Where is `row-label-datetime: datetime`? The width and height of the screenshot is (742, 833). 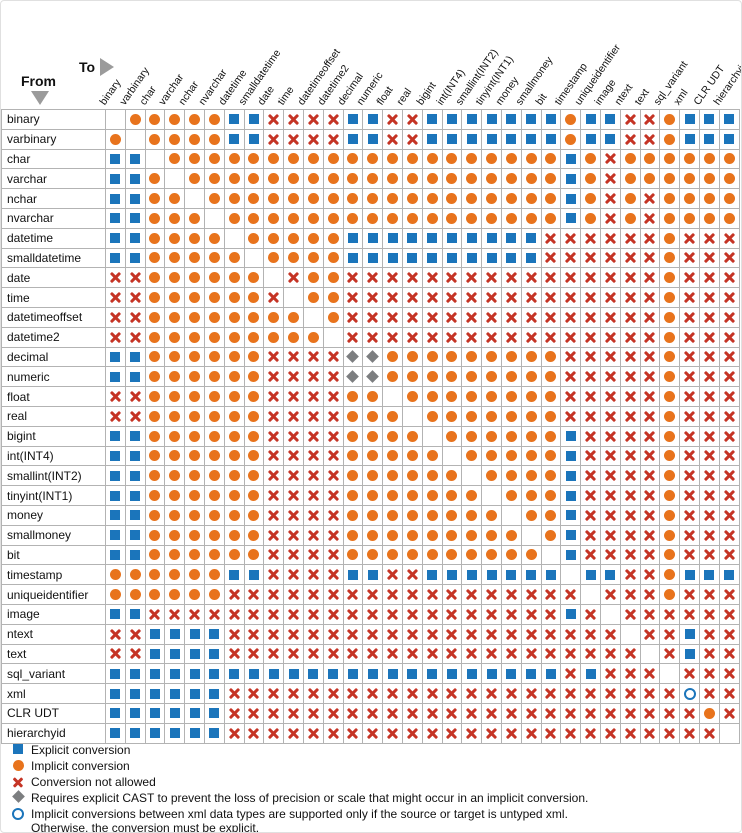 row-label-datetime: datetime is located at coordinates (54, 238).